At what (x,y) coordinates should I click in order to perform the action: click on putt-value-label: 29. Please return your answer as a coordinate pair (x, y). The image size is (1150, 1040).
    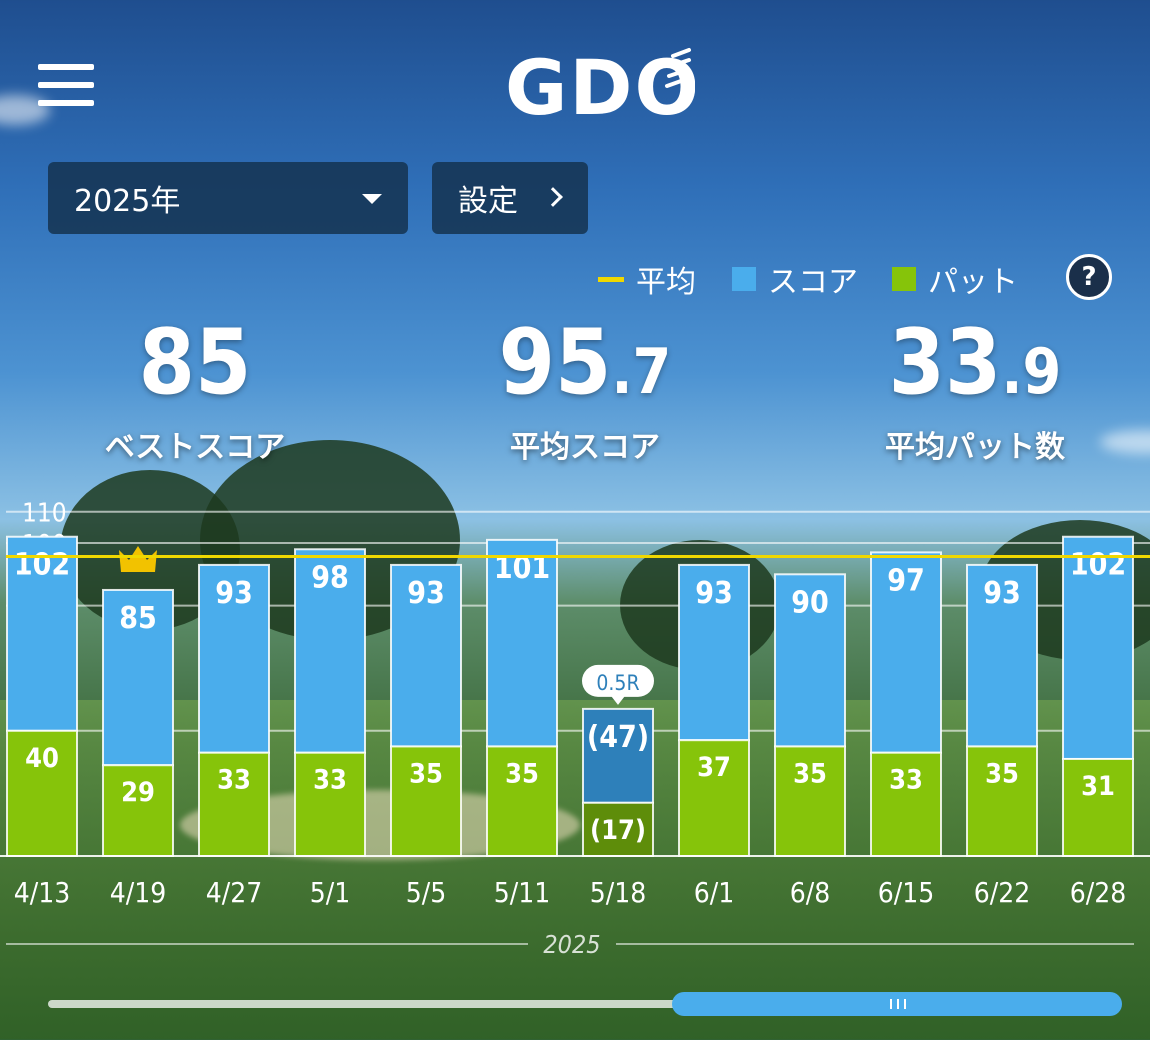
    Looking at the image, I should click on (138, 792).